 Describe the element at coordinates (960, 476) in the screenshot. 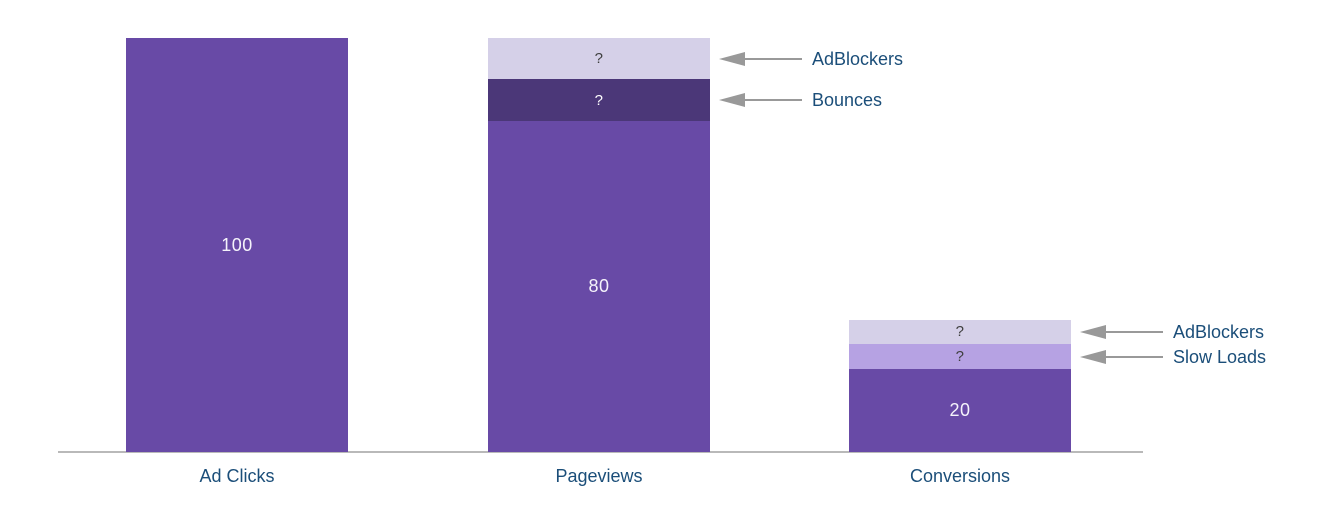

I see `category-label-conversions: Conversions` at that location.